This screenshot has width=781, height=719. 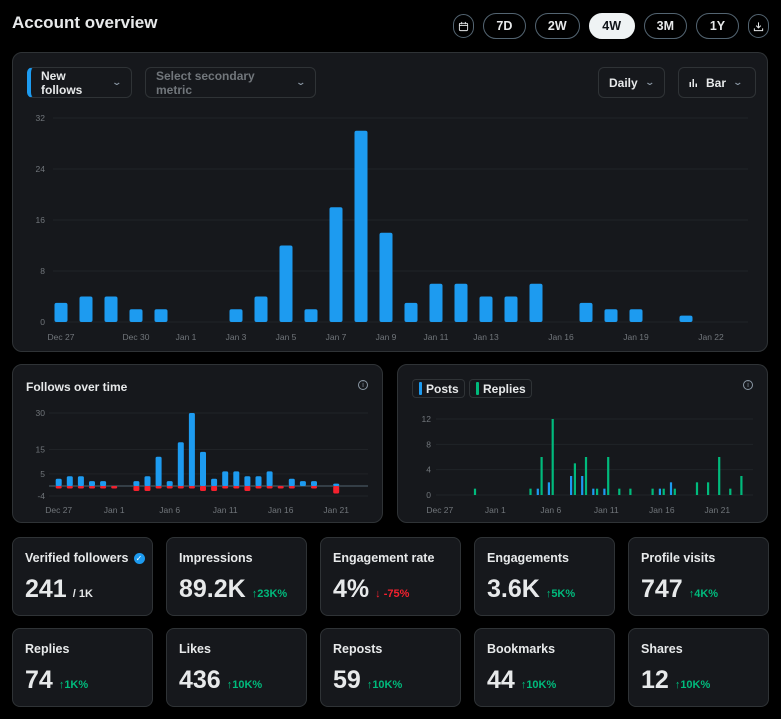 What do you see at coordinates (504, 26) in the screenshot?
I see `range-button-7d: 7D` at bounding box center [504, 26].